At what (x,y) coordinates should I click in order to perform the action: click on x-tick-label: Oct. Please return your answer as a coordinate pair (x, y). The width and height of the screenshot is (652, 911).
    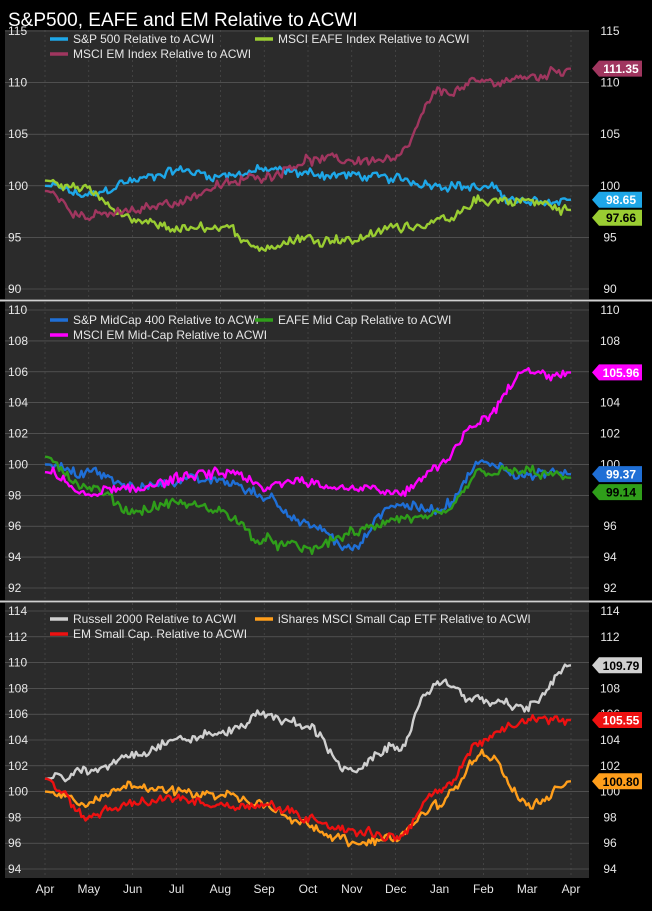
    Looking at the image, I should click on (308, 889).